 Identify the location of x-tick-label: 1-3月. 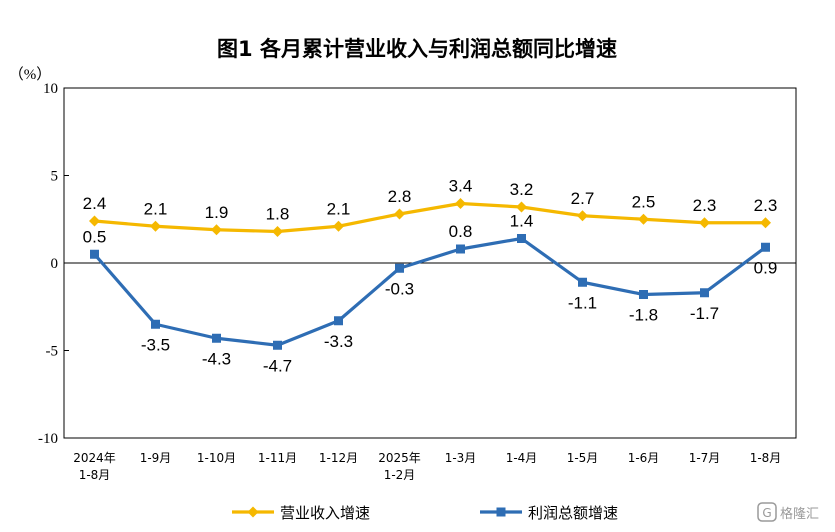
(461, 458).